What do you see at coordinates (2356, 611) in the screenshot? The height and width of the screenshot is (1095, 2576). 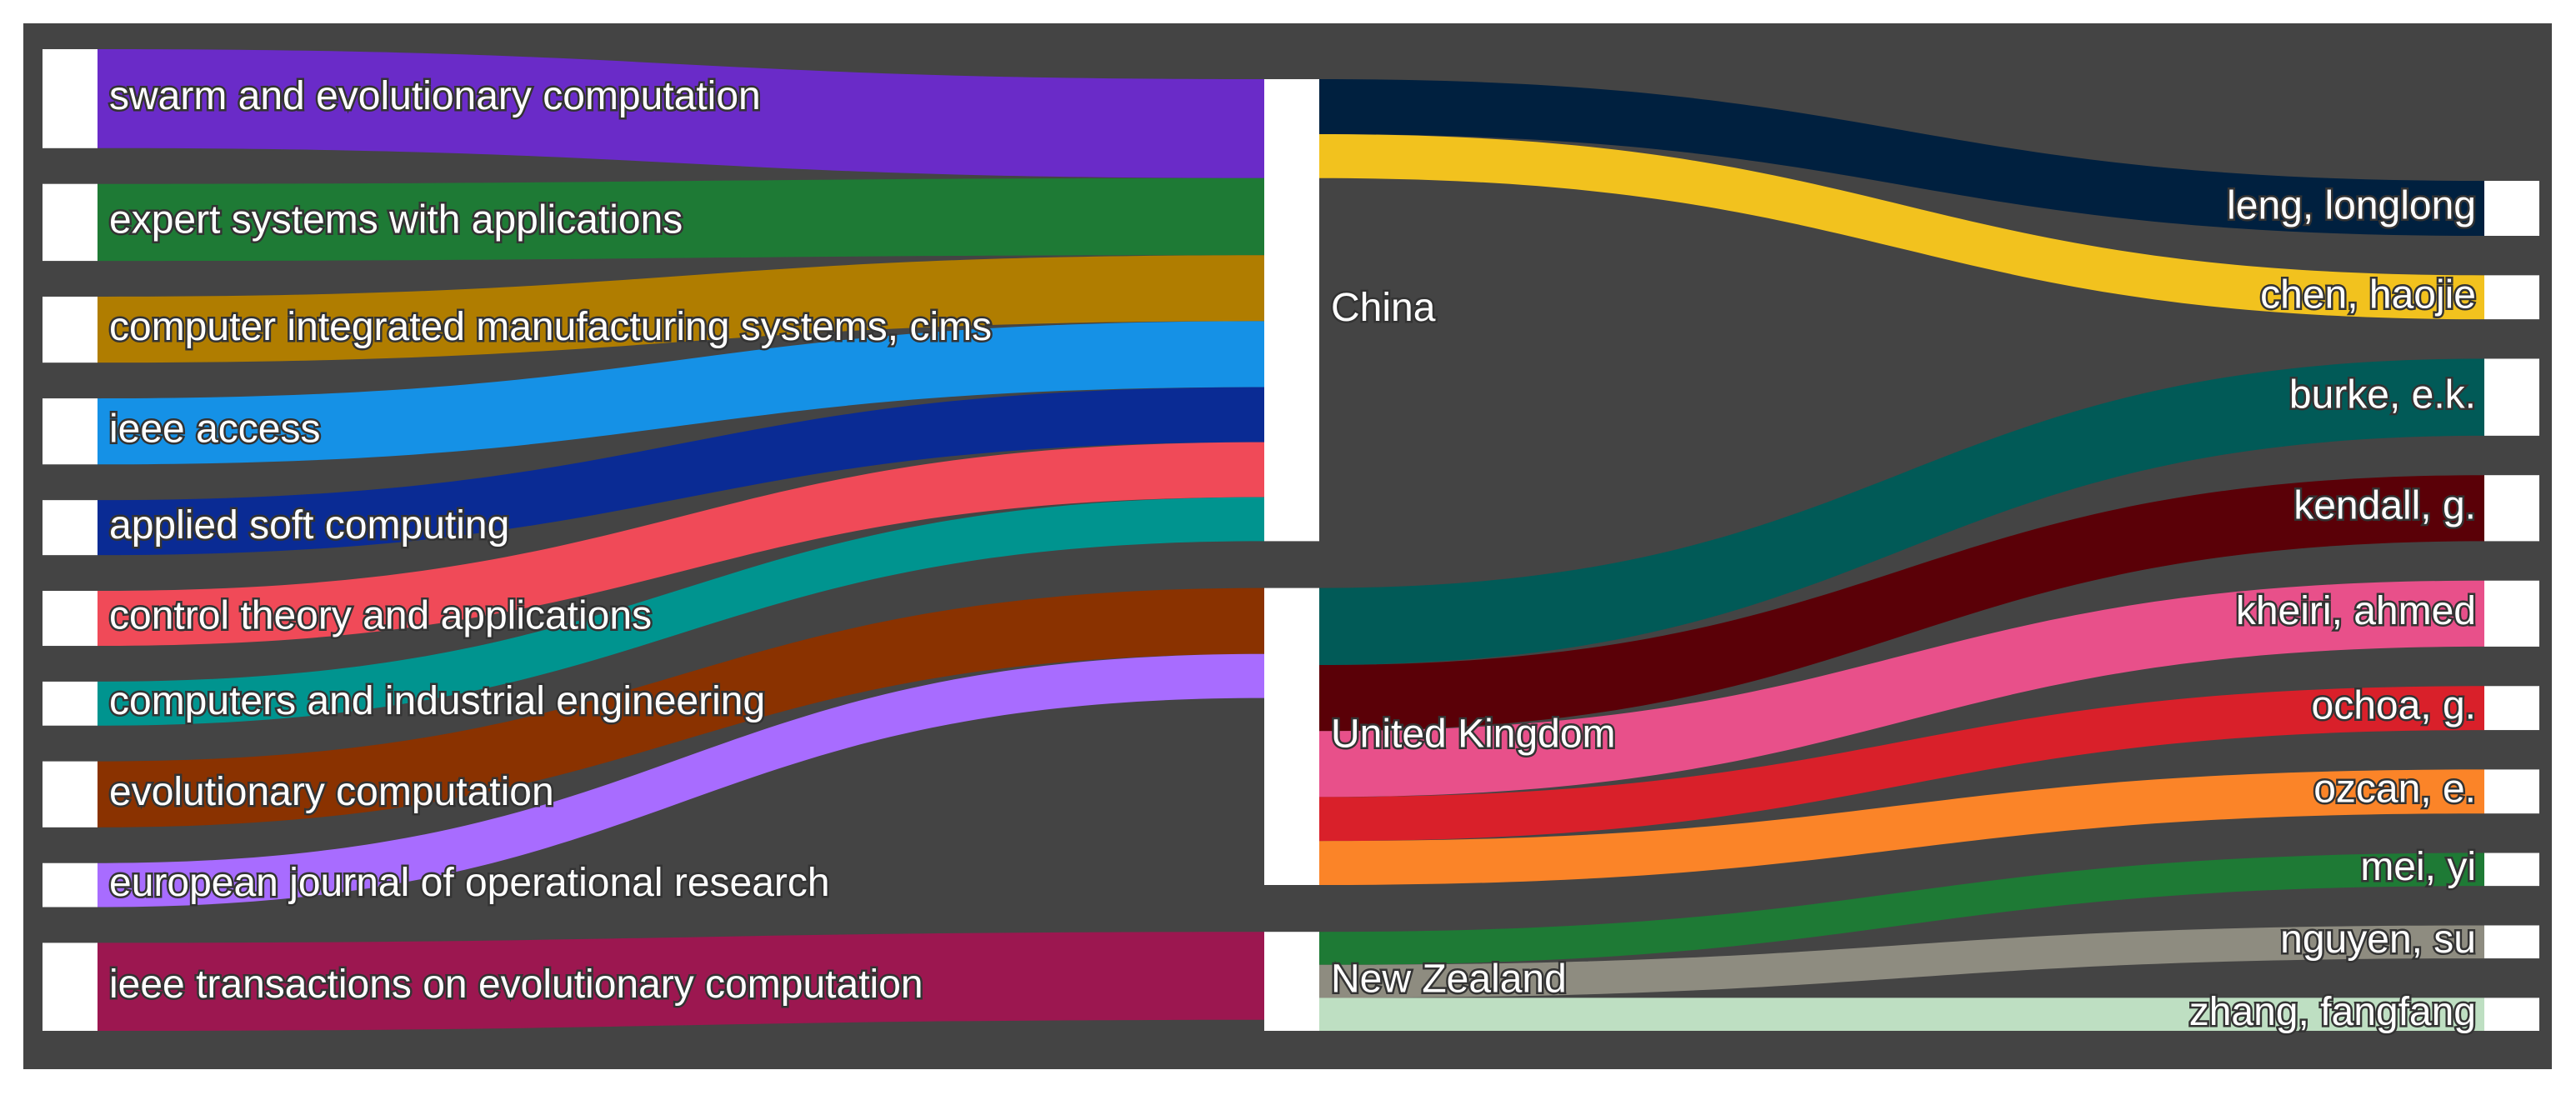 I see `node-label: kheiri, ahmed` at bounding box center [2356, 611].